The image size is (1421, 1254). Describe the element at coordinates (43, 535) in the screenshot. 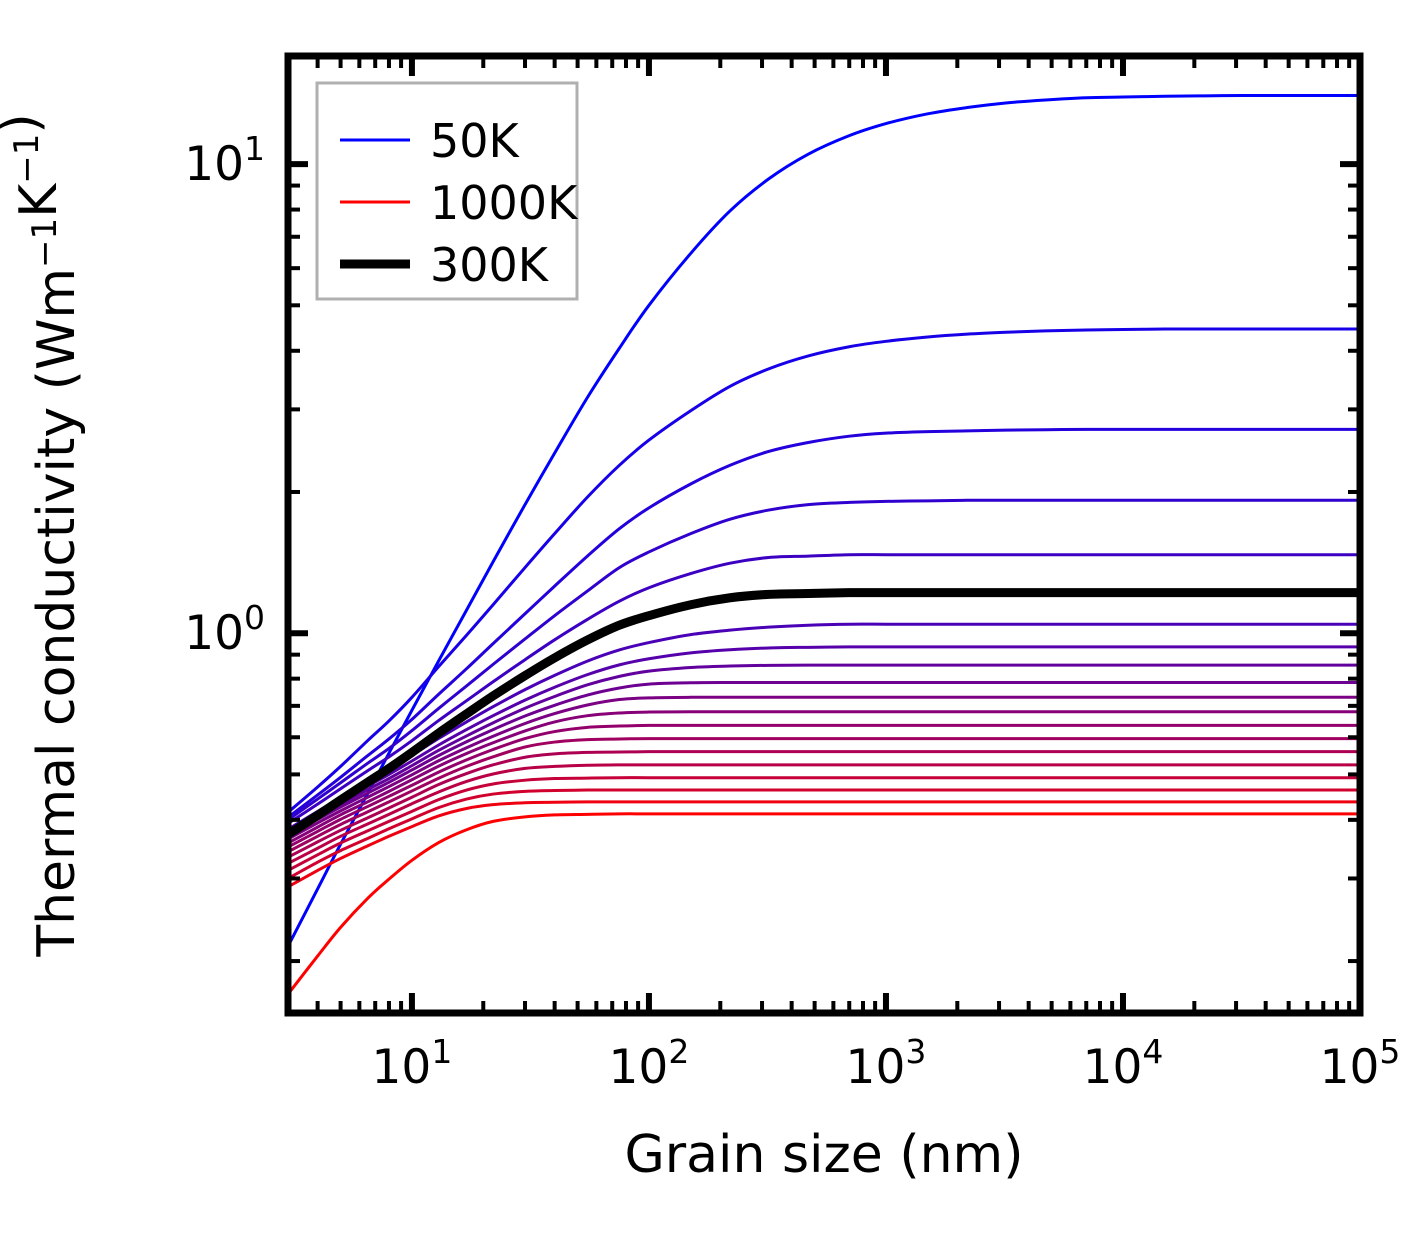

I see `y-axis-label: Thermal conductivity (Wm−1K−1)` at that location.